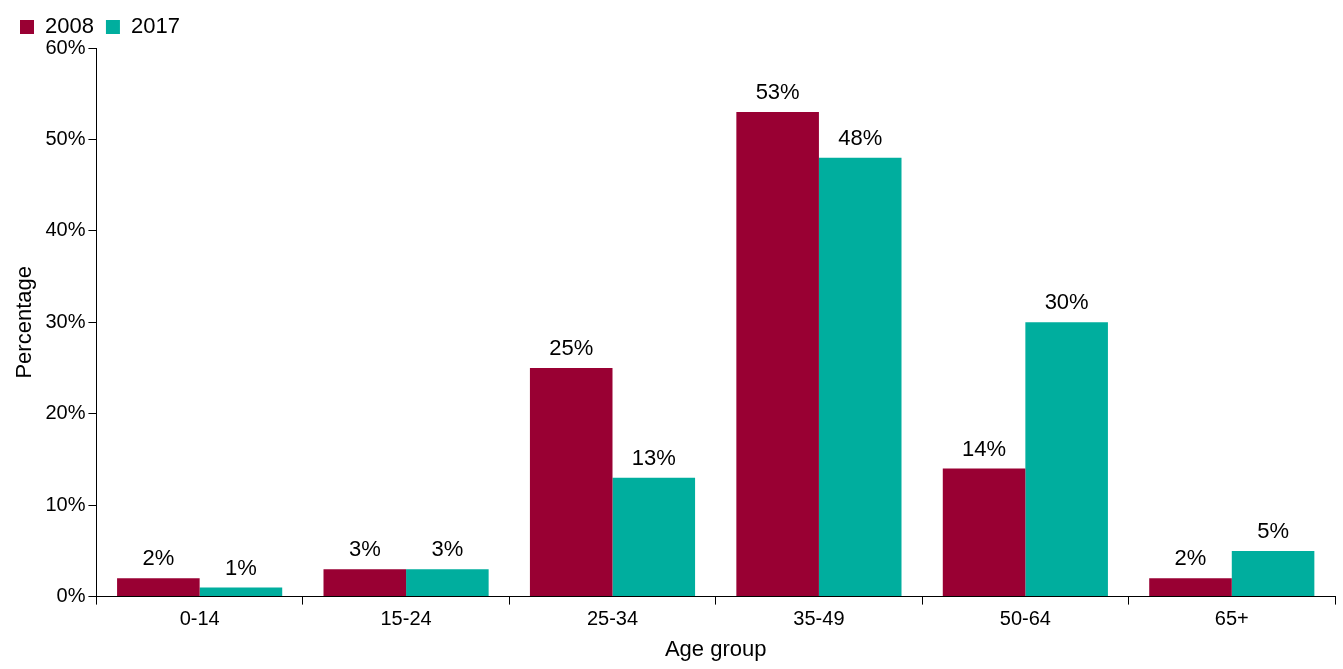  What do you see at coordinates (777, 92) in the screenshot?
I see `data-label: 53%` at bounding box center [777, 92].